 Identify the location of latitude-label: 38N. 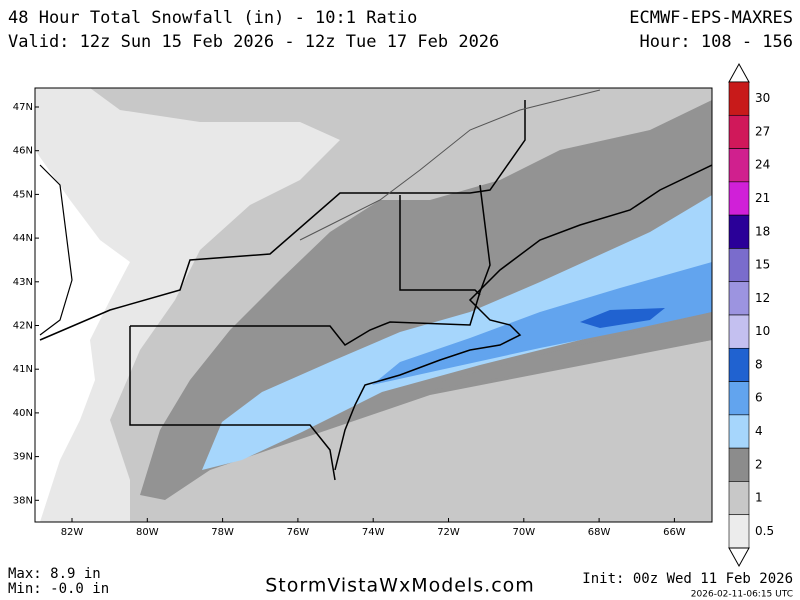
(23, 500).